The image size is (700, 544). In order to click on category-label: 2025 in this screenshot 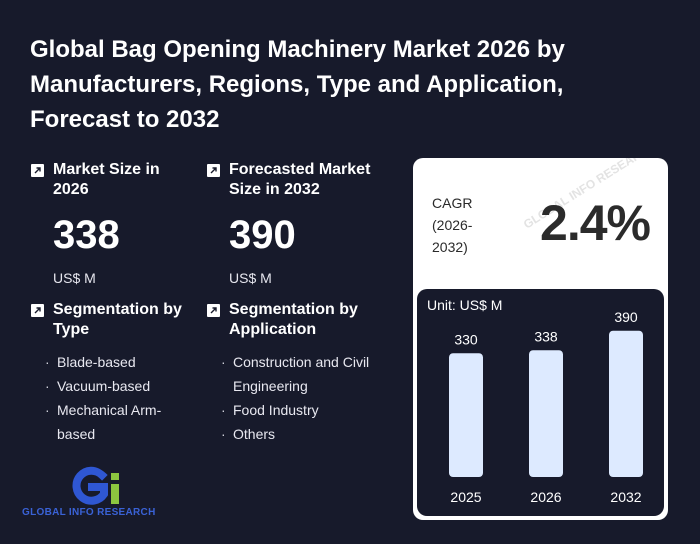, I will do `click(465, 497)`.